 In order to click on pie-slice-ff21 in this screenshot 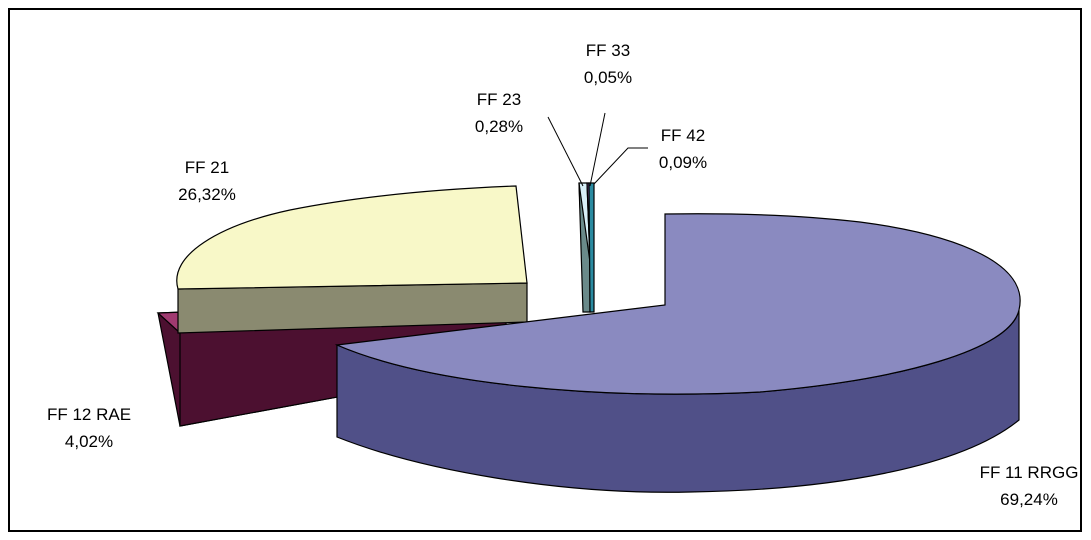, I will do `click(352, 259)`.